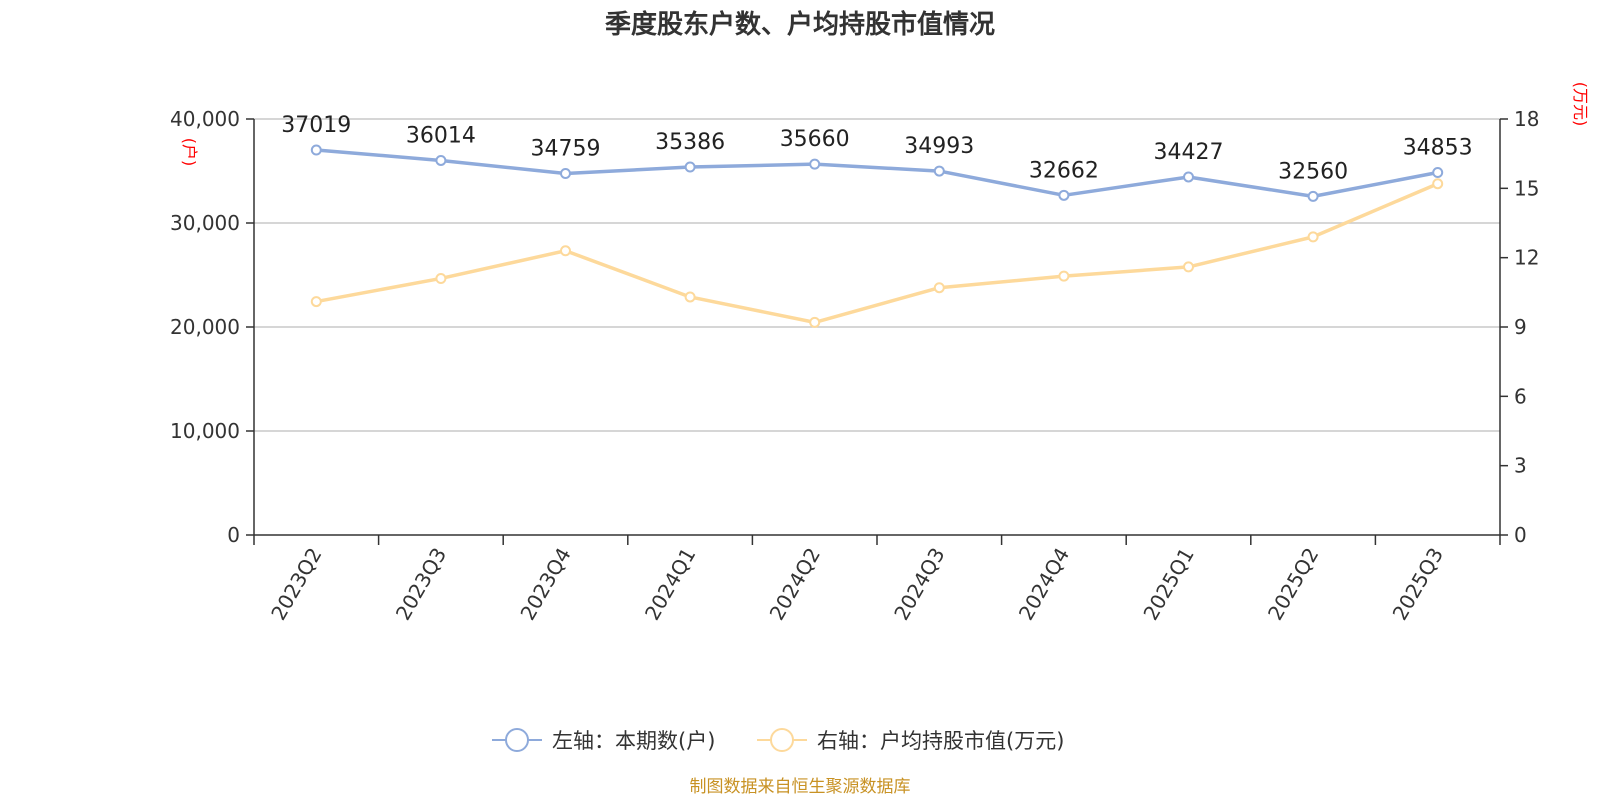 This screenshot has height=800, width=1600. Describe the element at coordinates (441, 135) in the screenshot. I see `data-label: 36014` at that location.